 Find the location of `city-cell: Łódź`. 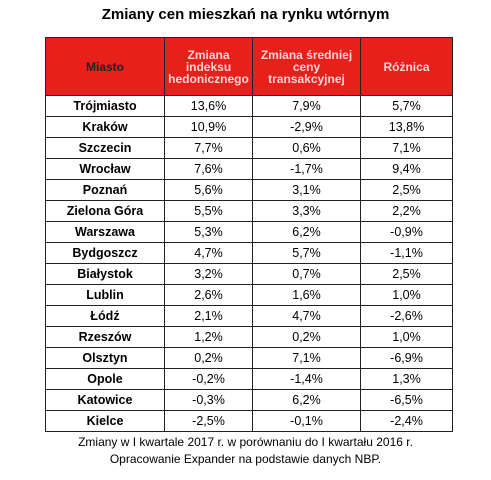

city-cell: Łódź is located at coordinates (105, 316).